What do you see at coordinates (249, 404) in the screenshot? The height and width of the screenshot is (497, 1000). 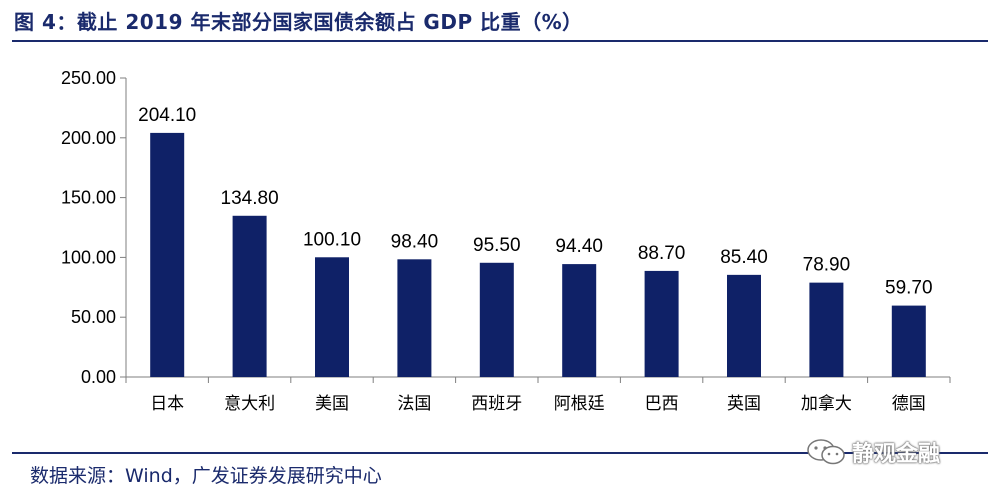 I see `category-label: 意大利` at bounding box center [249, 404].